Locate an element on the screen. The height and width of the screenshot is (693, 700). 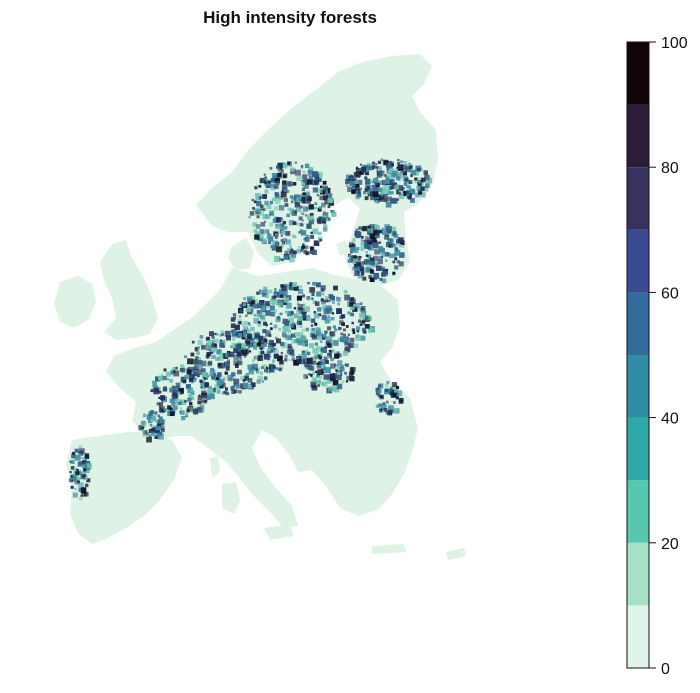
ireland-region is located at coordinates (75, 302).